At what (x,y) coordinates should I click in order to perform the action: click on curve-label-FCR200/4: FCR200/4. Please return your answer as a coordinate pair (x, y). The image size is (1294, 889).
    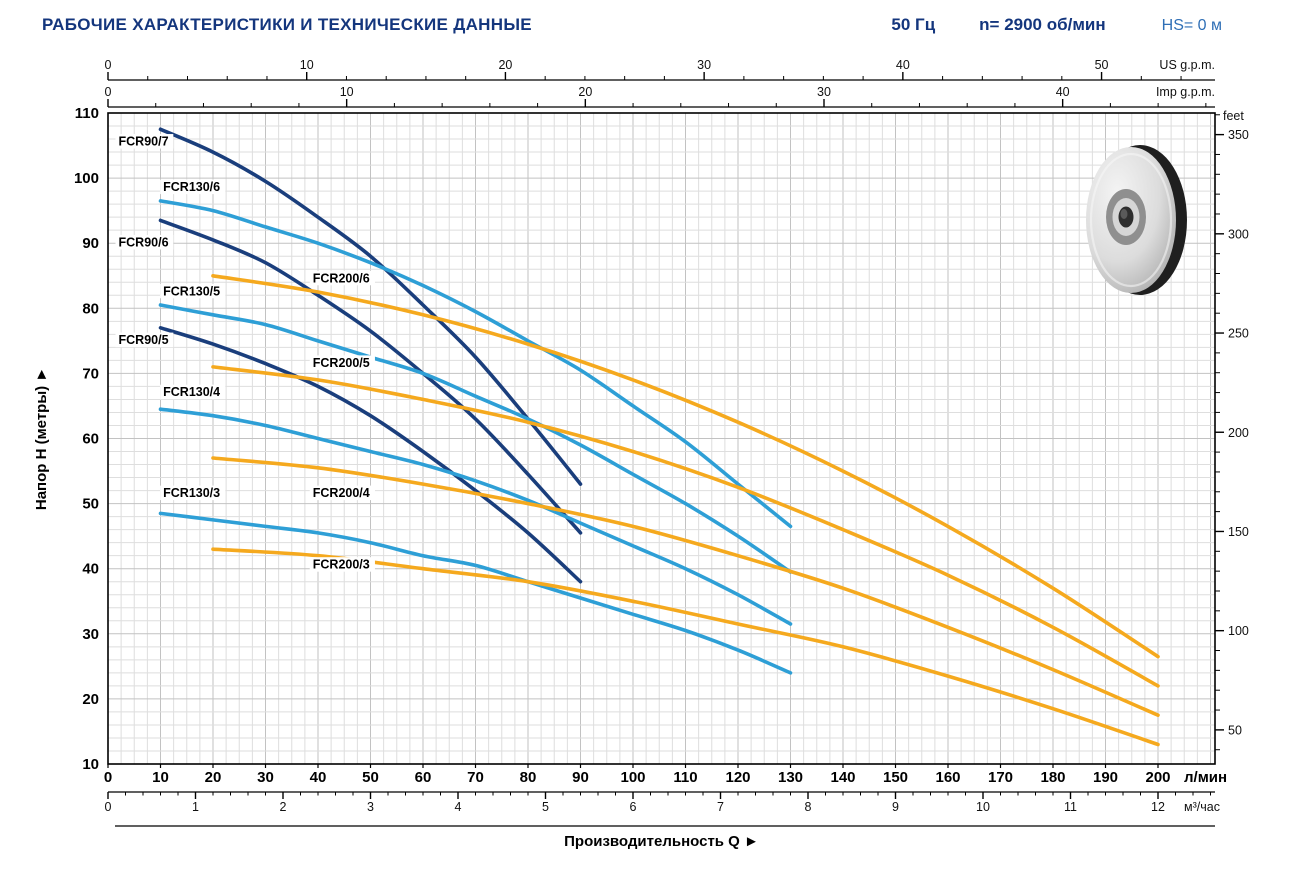
    Looking at the image, I should click on (341, 493).